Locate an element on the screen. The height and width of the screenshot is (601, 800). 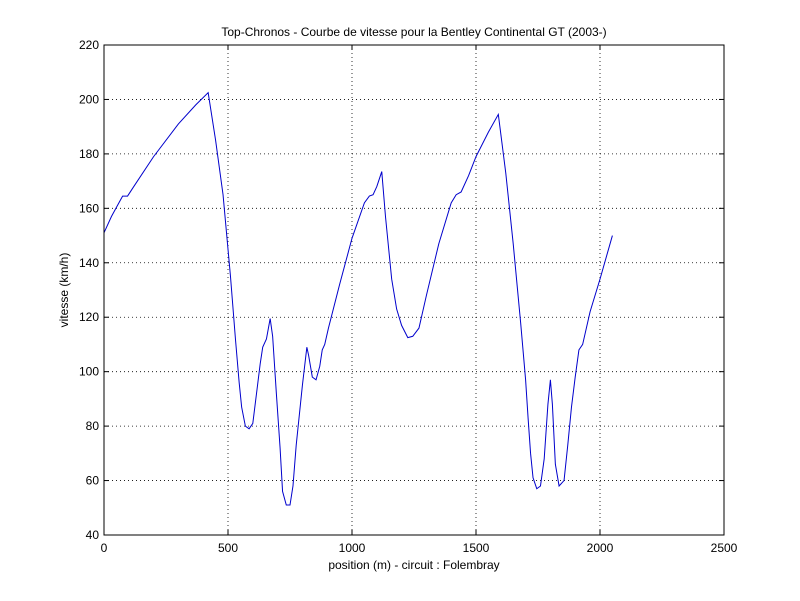
y-tick-label: 120 is located at coordinates (89, 317).